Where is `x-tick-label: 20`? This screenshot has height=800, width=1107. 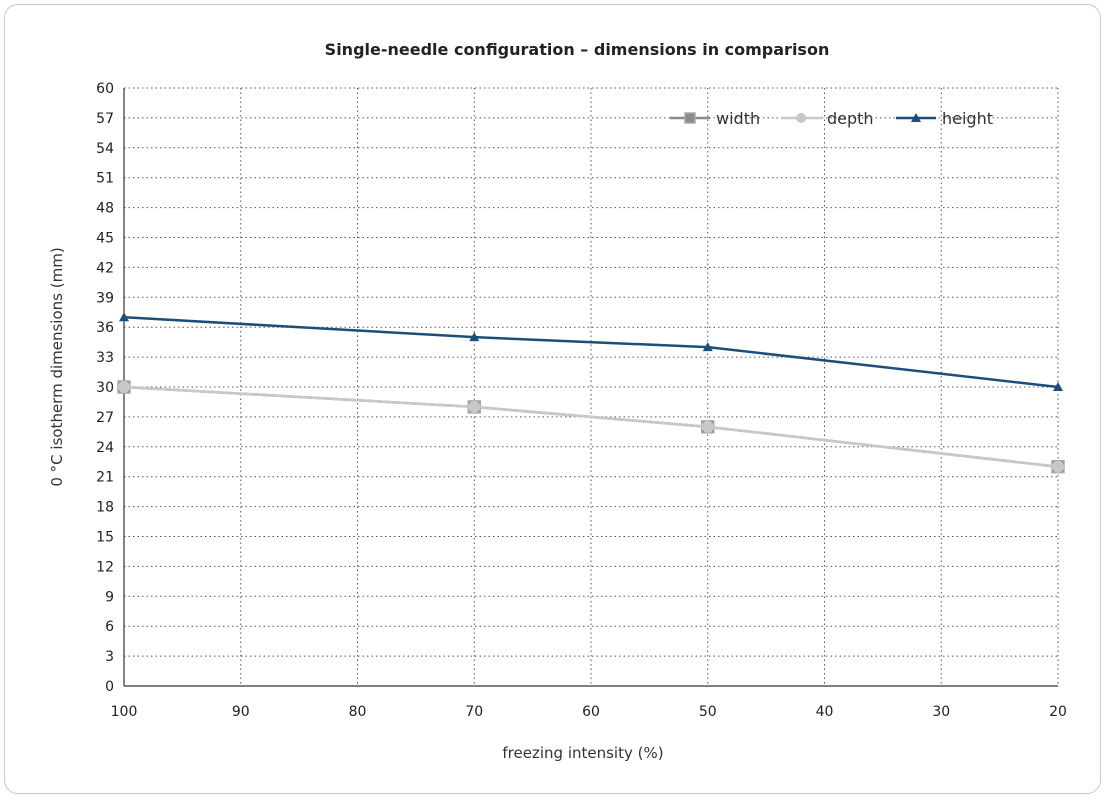 x-tick-label: 20 is located at coordinates (1058, 712).